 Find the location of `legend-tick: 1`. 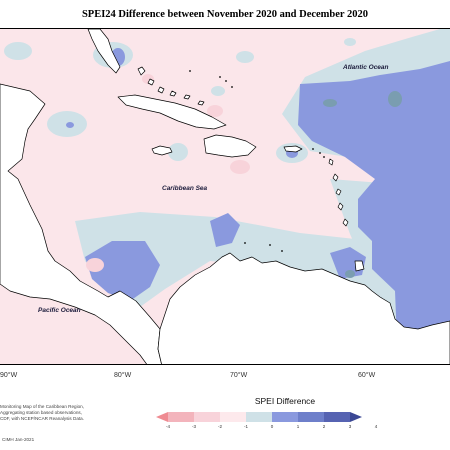

legend-tick: 1 is located at coordinates (298, 426).